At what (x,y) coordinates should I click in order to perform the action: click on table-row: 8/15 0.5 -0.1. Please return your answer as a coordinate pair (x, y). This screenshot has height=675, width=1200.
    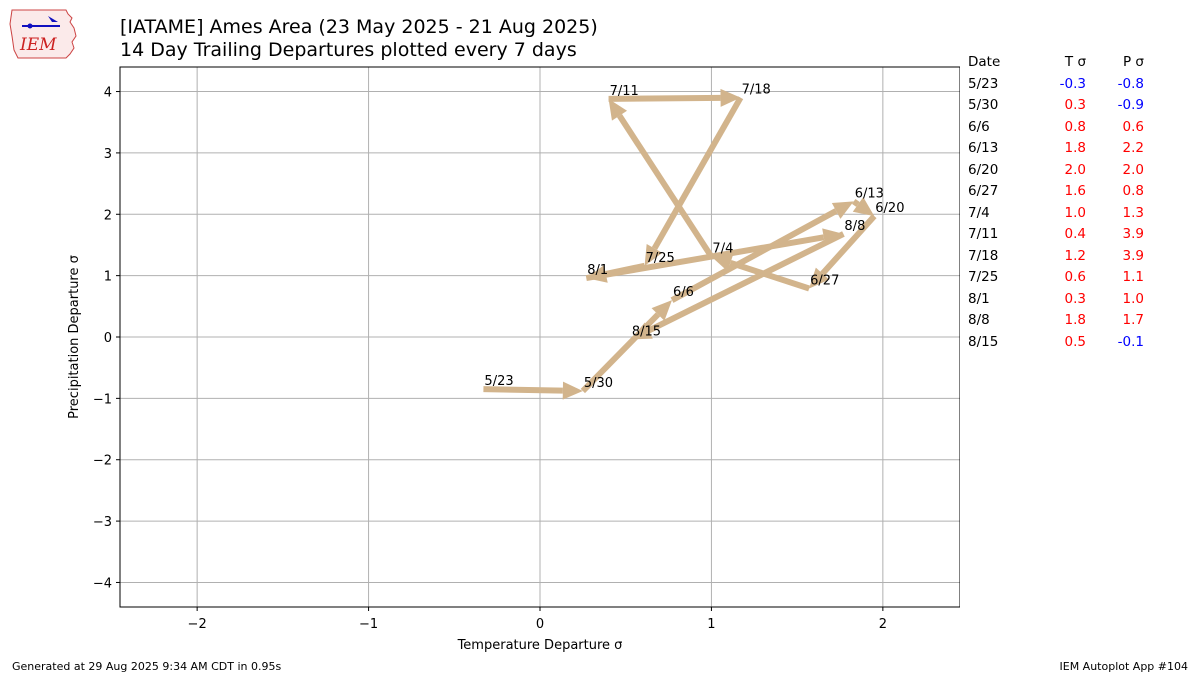
    Looking at the image, I should click on (1058, 345).